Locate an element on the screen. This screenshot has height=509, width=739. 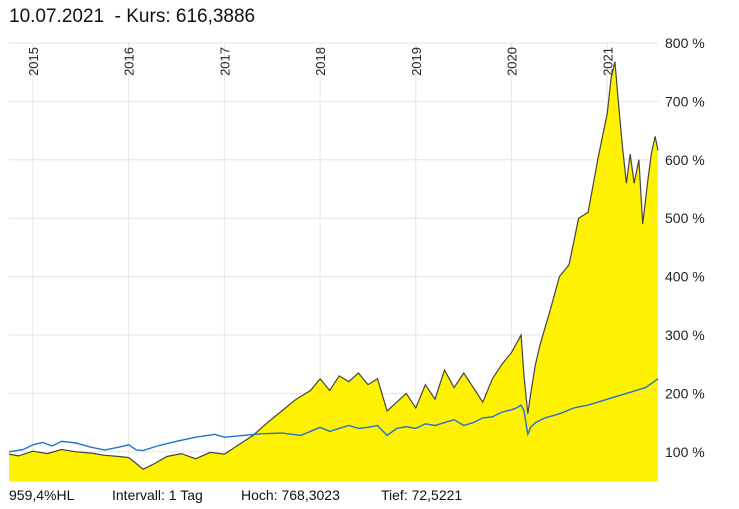
low-label: Tief: 72,5221 is located at coordinates (422, 495).